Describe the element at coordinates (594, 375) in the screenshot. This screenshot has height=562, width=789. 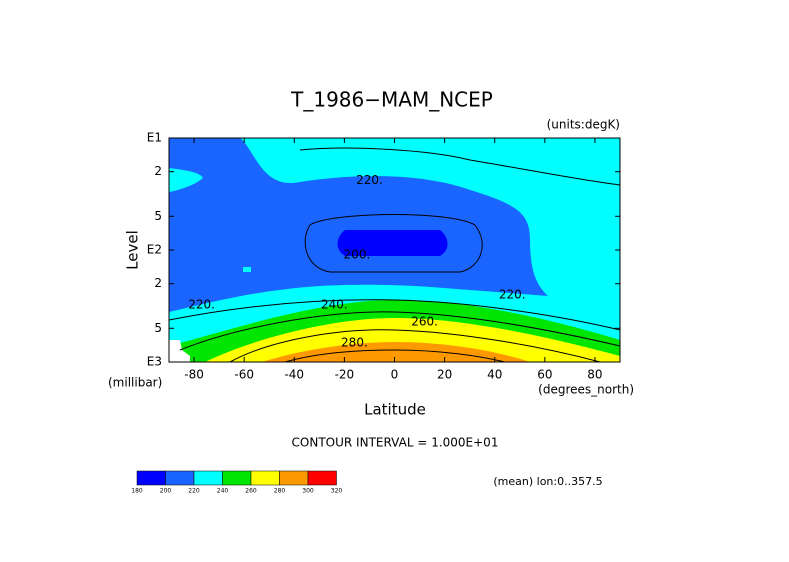
I see `x-tick-label: 80` at that location.